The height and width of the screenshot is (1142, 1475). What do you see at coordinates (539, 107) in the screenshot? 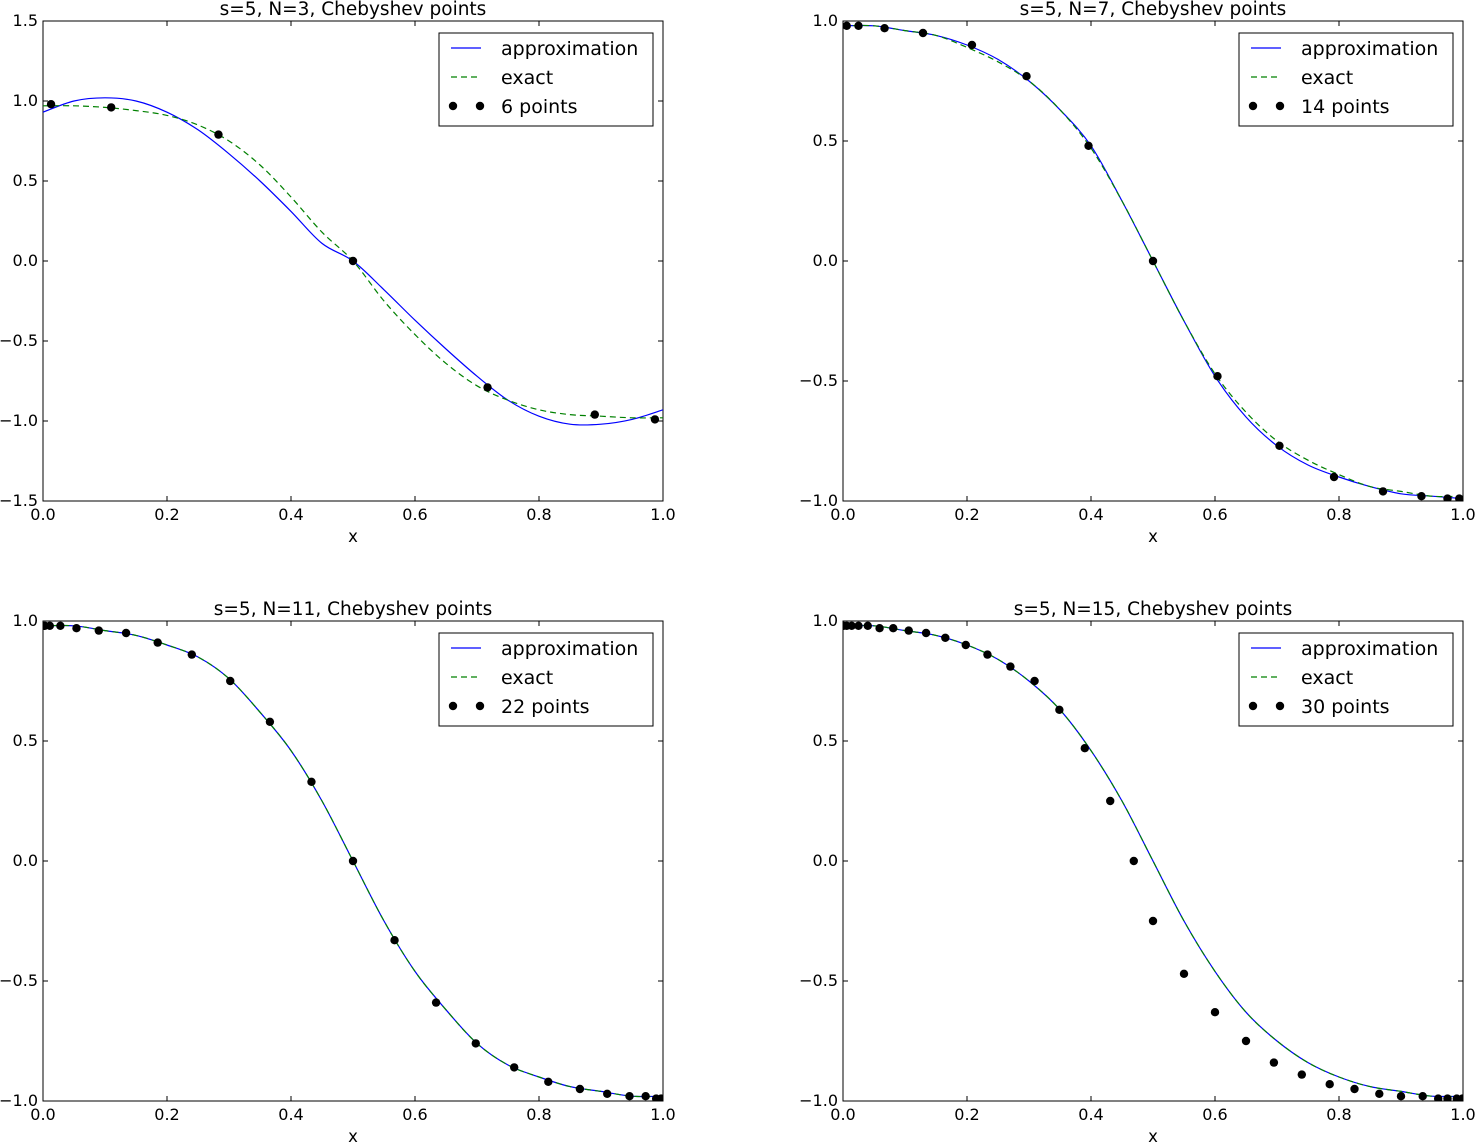
I see `legend-label: 6 points` at bounding box center [539, 107].